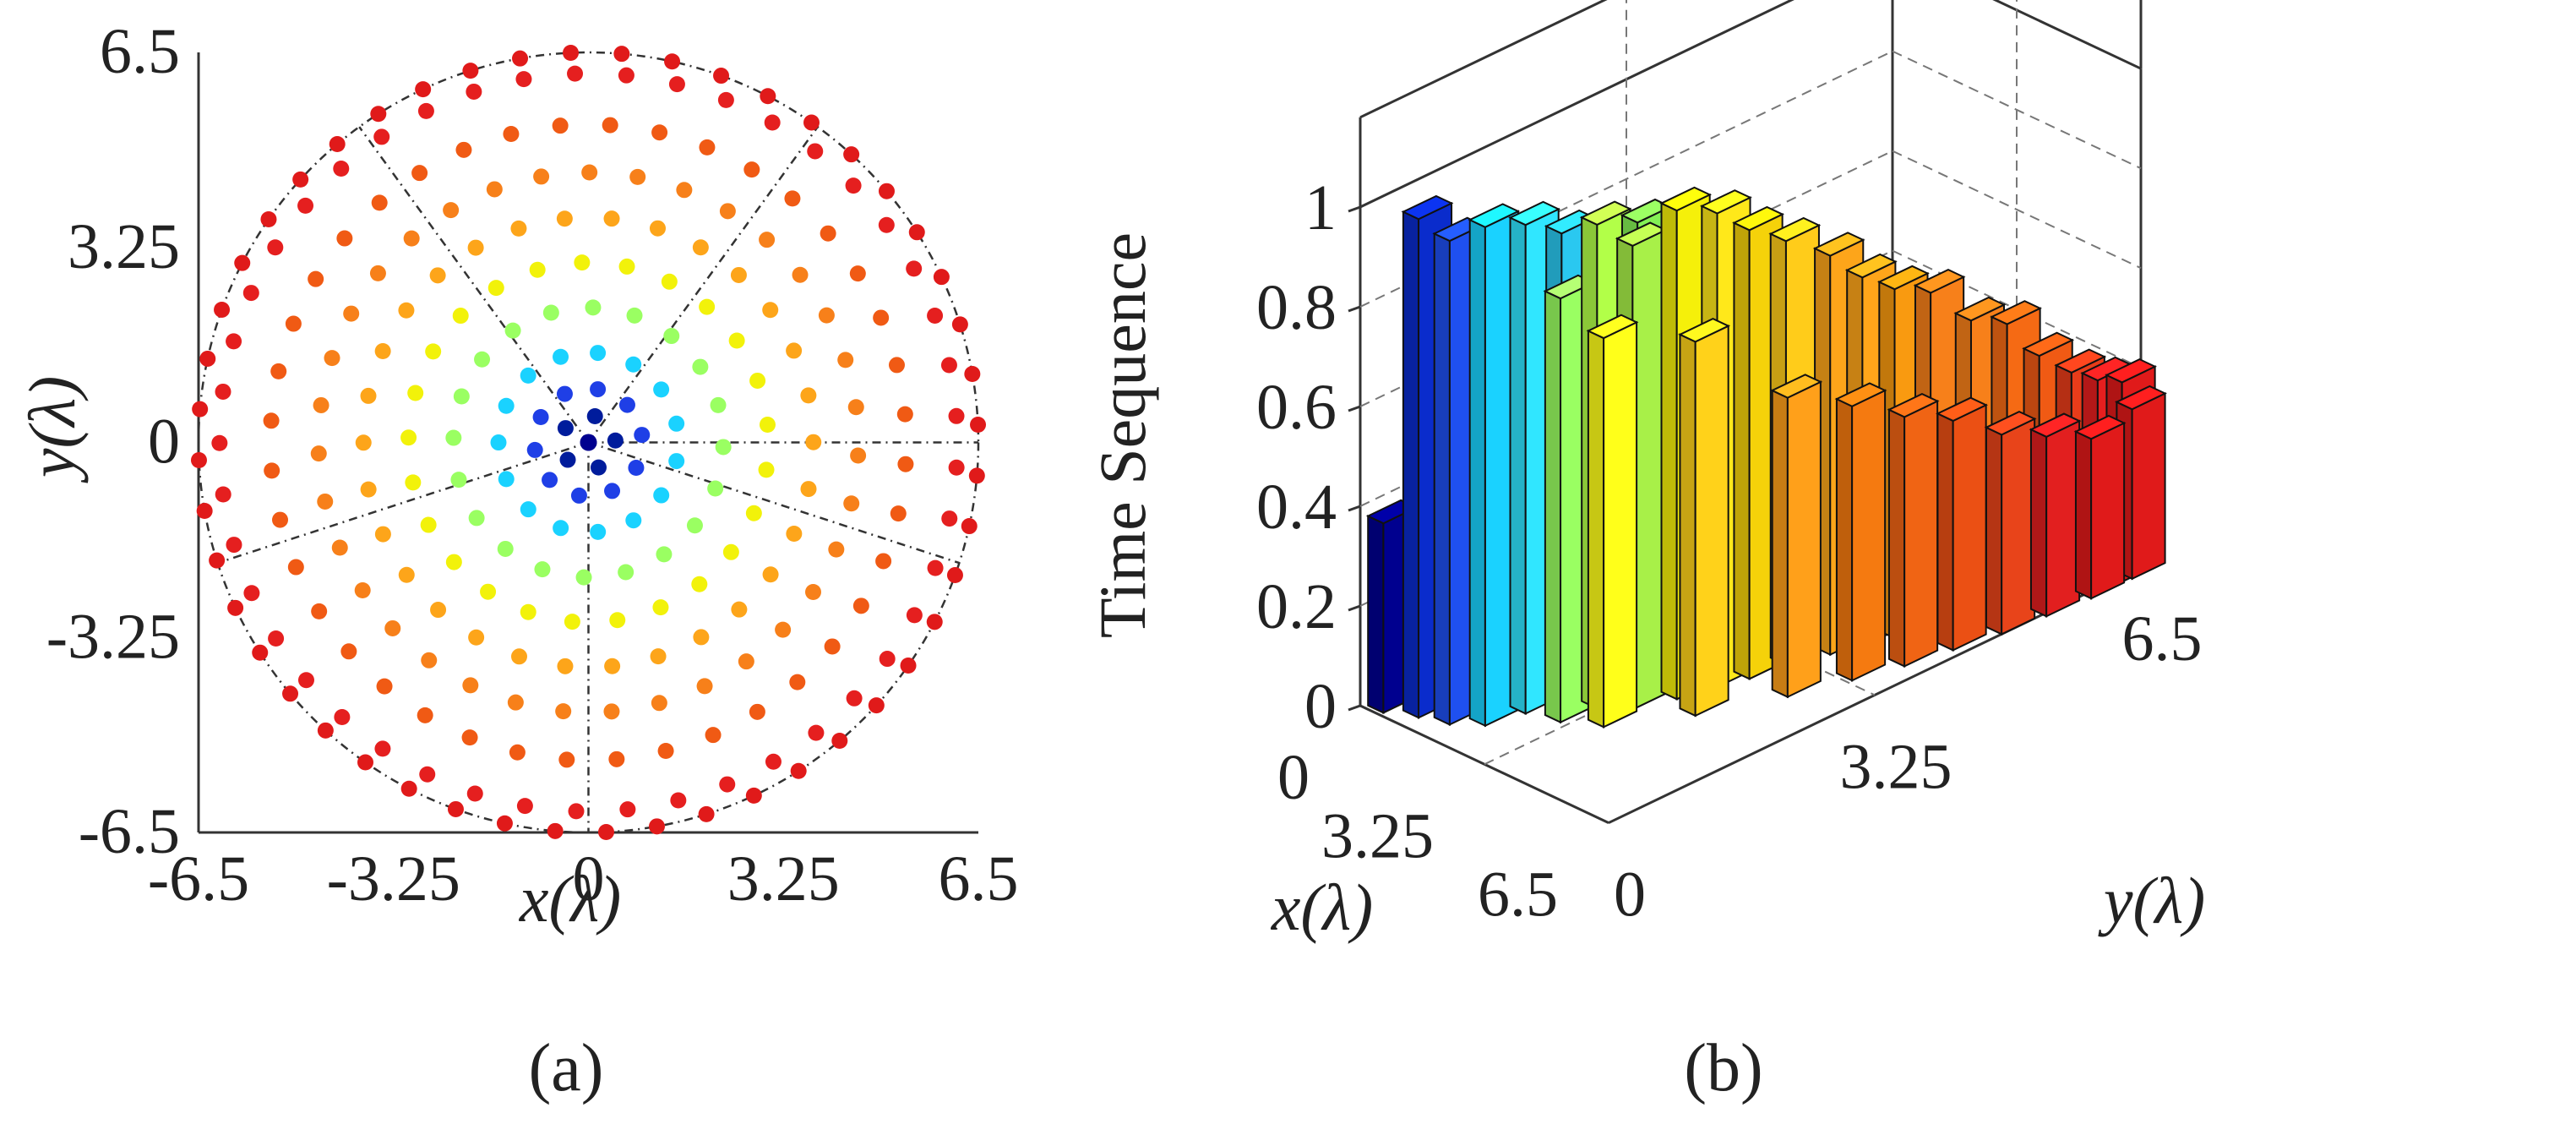 This screenshot has width=2576, height=1146. What do you see at coordinates (2151, 900) in the screenshot?
I see `panel-b-y-axis-label: y(λ)` at bounding box center [2151, 900].